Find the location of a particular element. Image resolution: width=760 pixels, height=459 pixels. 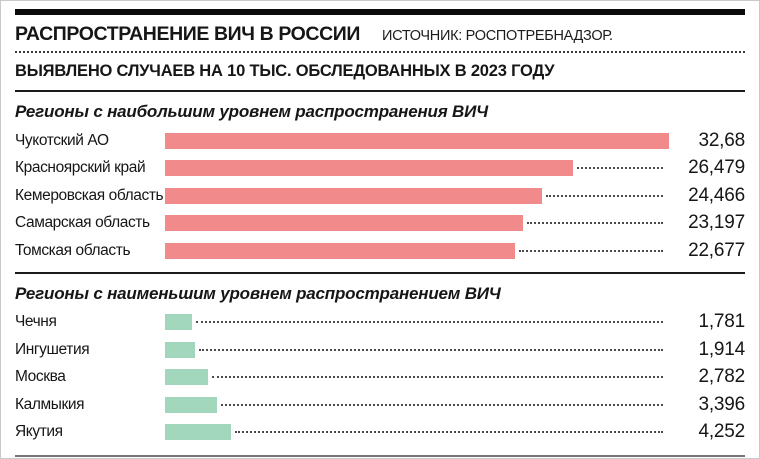

bar-row: Чукотский АО 32,68 is located at coordinates (380, 141).